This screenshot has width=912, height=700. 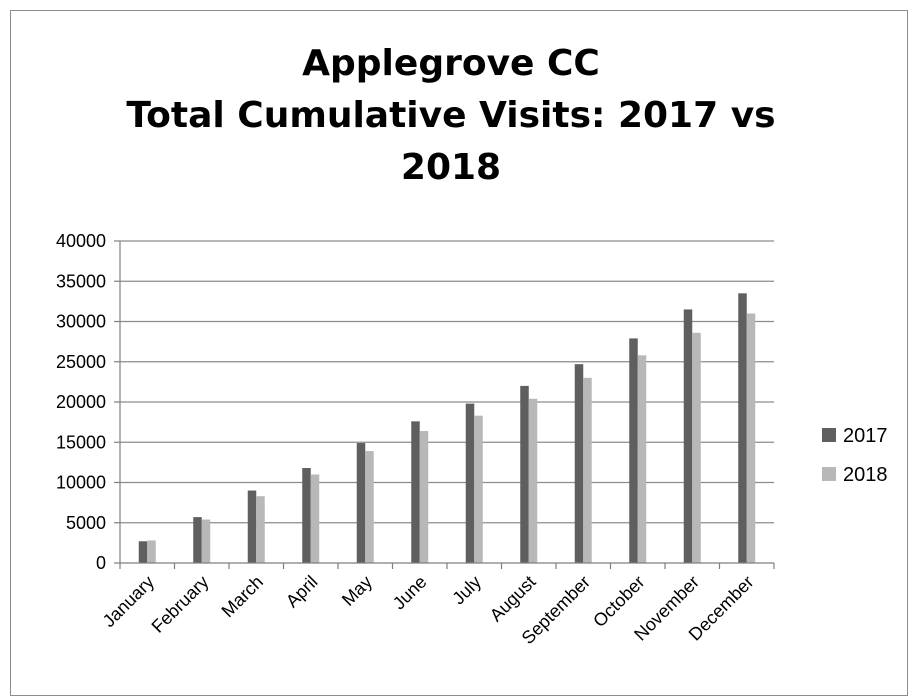 I want to click on bar-2017-july, so click(x=470, y=483).